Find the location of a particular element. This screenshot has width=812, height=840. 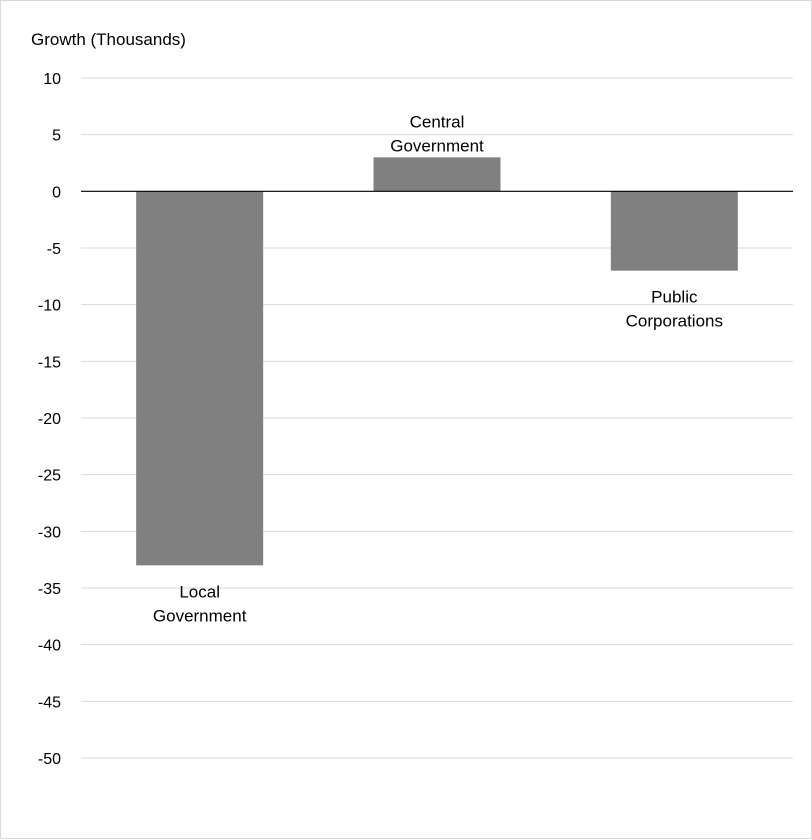

category-label: Central is located at coordinates (437, 121).